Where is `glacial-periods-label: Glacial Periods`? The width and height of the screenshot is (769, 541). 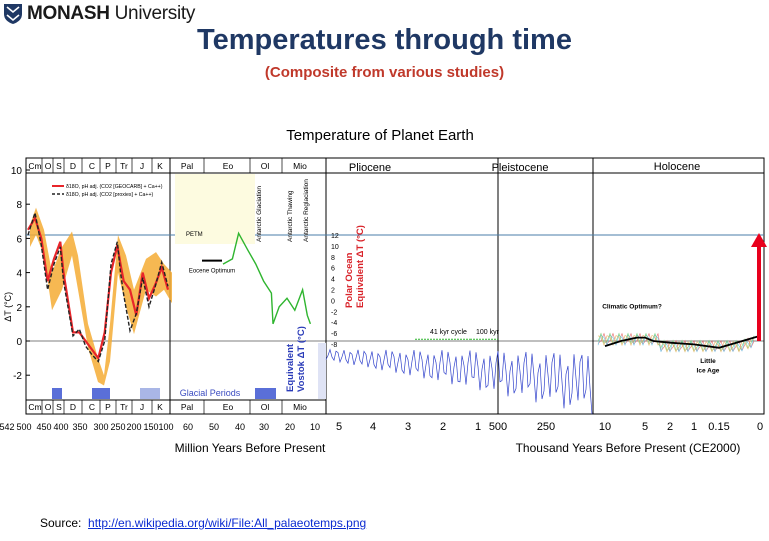
glacial-periods-label: Glacial Periods is located at coordinates (210, 393).